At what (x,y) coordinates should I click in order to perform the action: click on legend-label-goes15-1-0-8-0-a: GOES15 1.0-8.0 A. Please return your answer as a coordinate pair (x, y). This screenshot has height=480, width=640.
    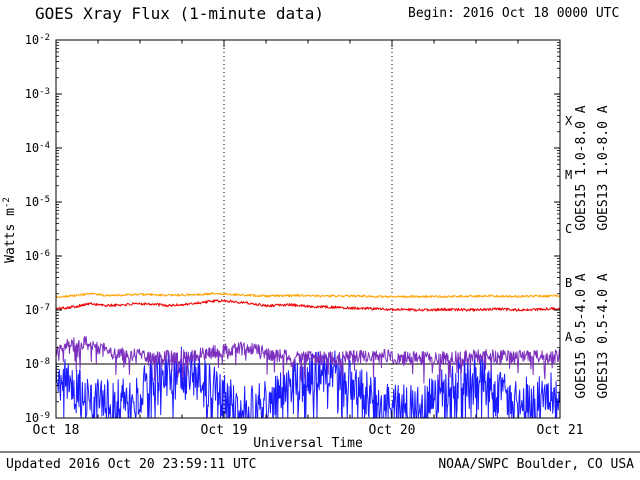
    Looking at the image, I should click on (581, 167).